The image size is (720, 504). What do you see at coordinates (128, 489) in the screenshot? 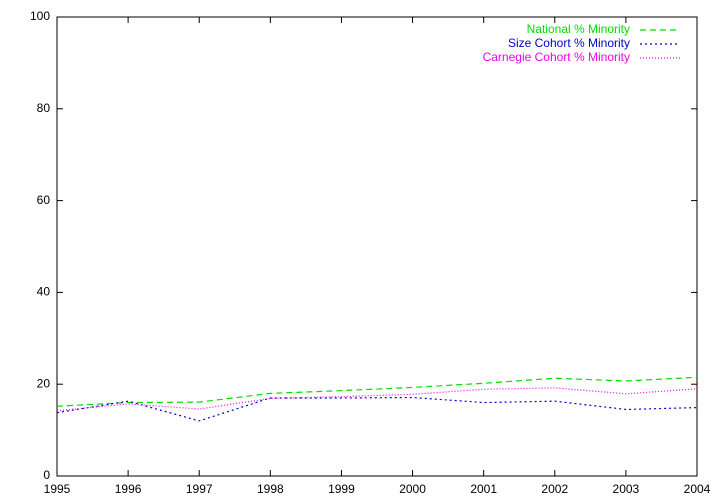
I see `x-tick-label: 1996` at bounding box center [128, 489].